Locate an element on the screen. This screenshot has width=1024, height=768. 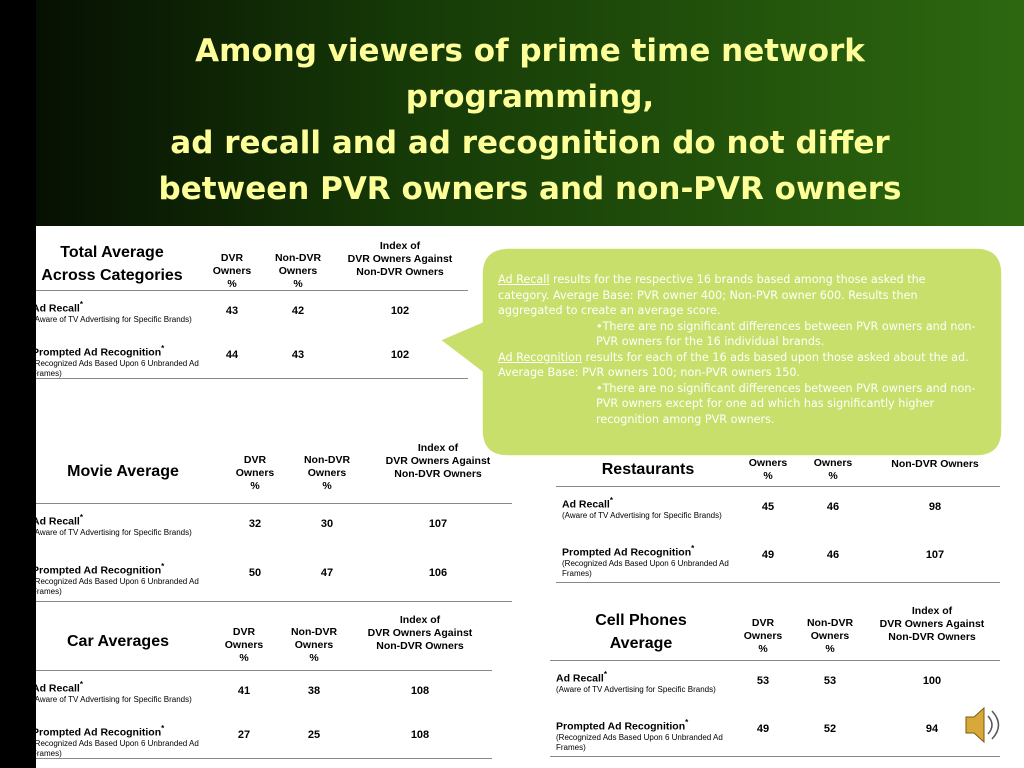
table-title-line: Cell Phones is located at coordinates (641, 620).